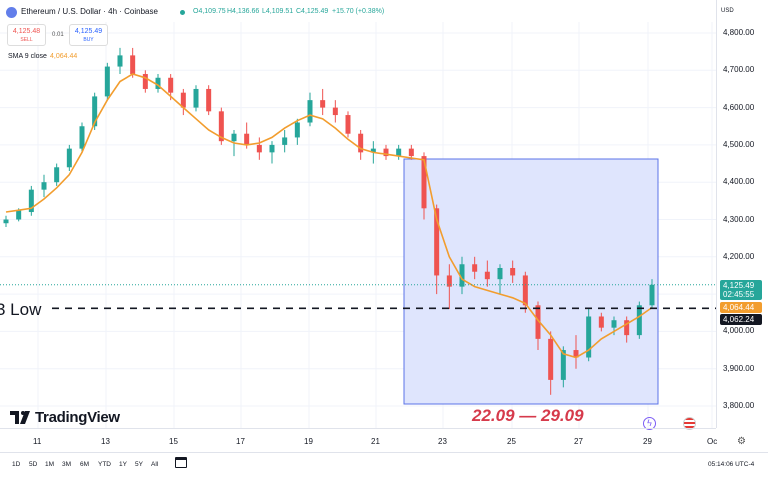 This screenshot has width=768, height=481. Describe the element at coordinates (85, 464) in the screenshot. I see `range-button: 6M` at that location.